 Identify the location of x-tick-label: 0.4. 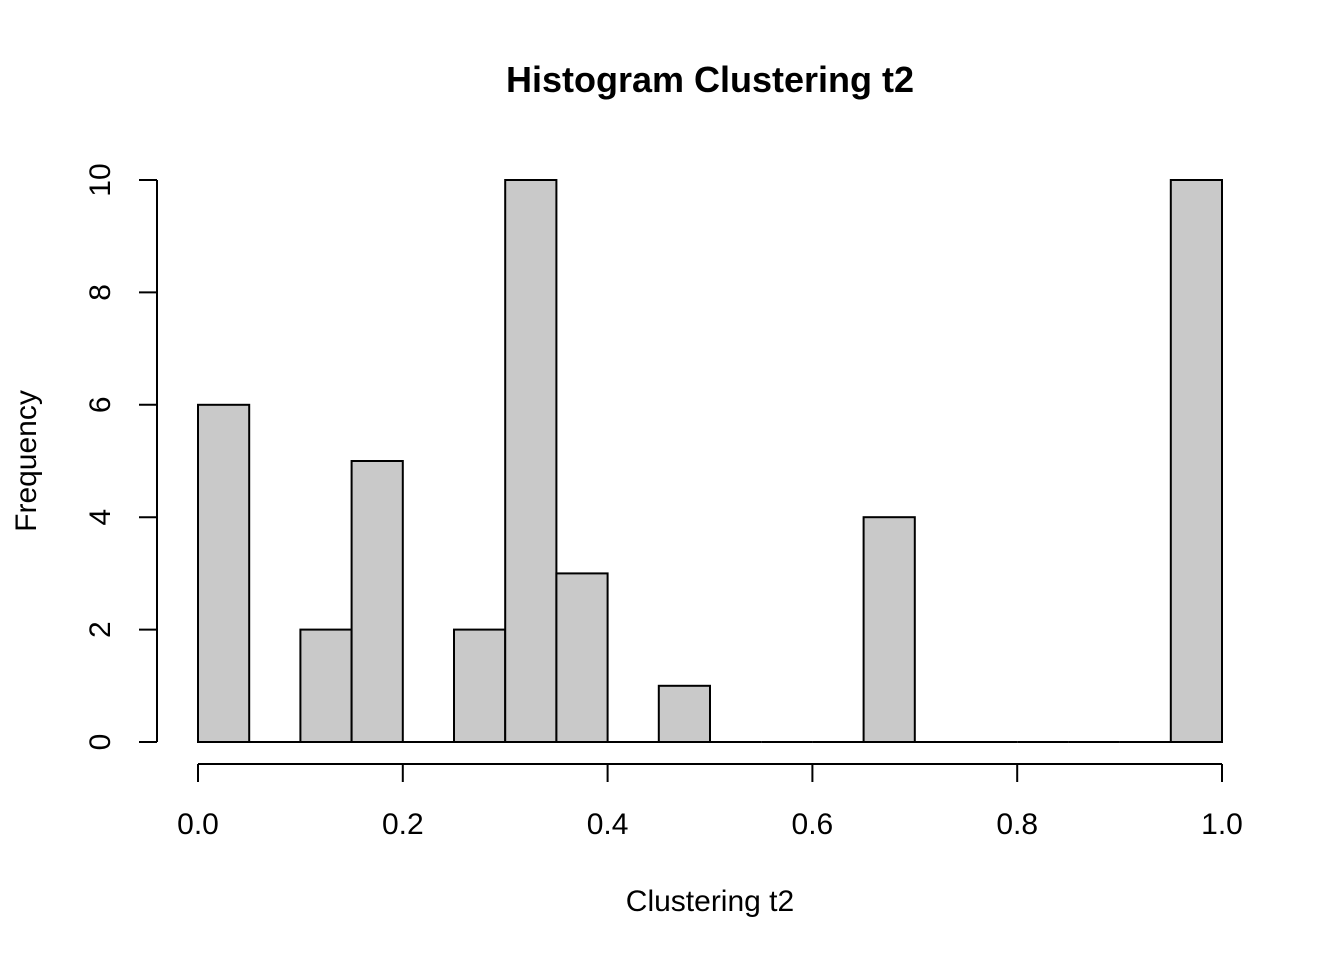
(608, 824).